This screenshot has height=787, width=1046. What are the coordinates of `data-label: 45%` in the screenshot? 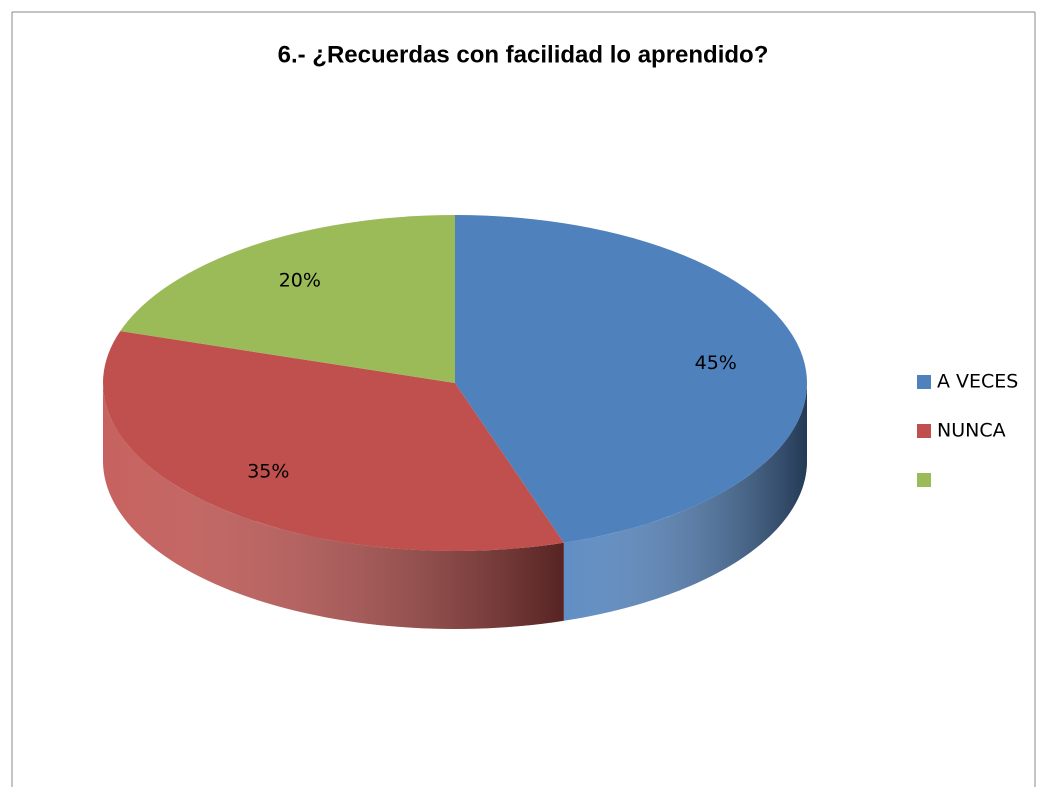 It's located at (716, 363).